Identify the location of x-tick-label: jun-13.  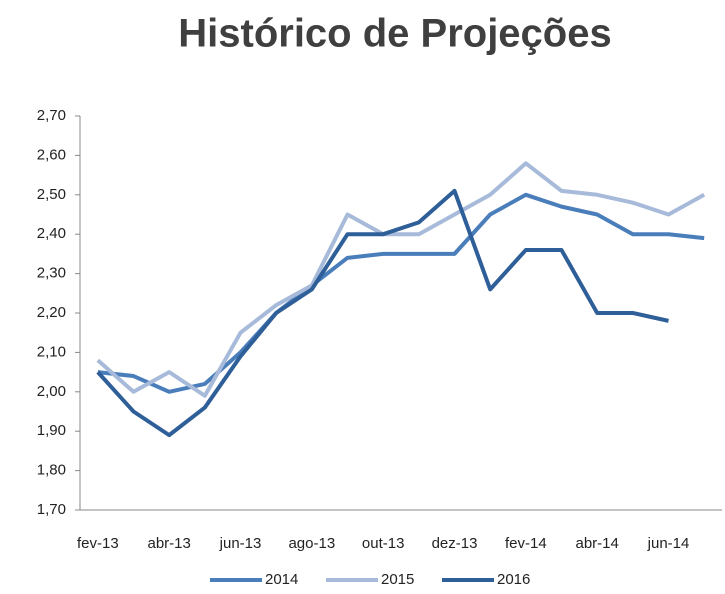
(240, 543).